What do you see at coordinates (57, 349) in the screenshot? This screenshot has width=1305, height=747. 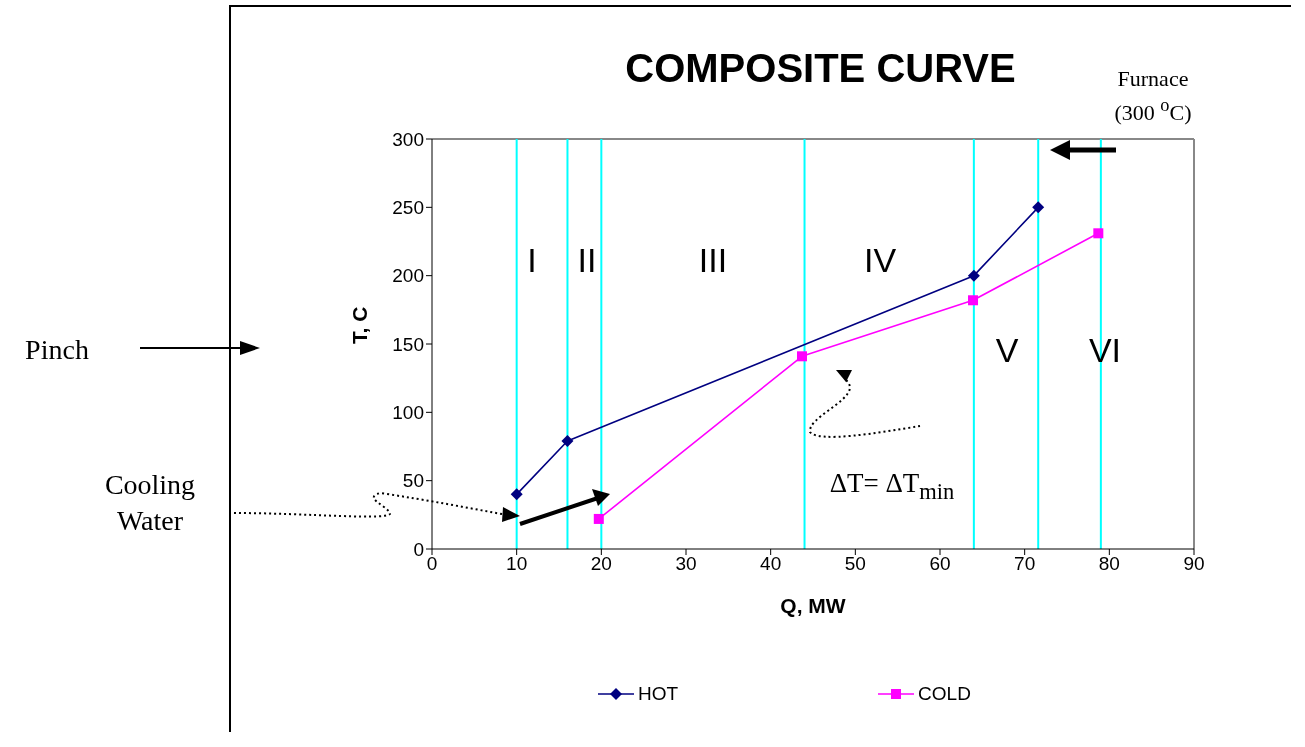 I see `text: Pinch` at bounding box center [57, 349].